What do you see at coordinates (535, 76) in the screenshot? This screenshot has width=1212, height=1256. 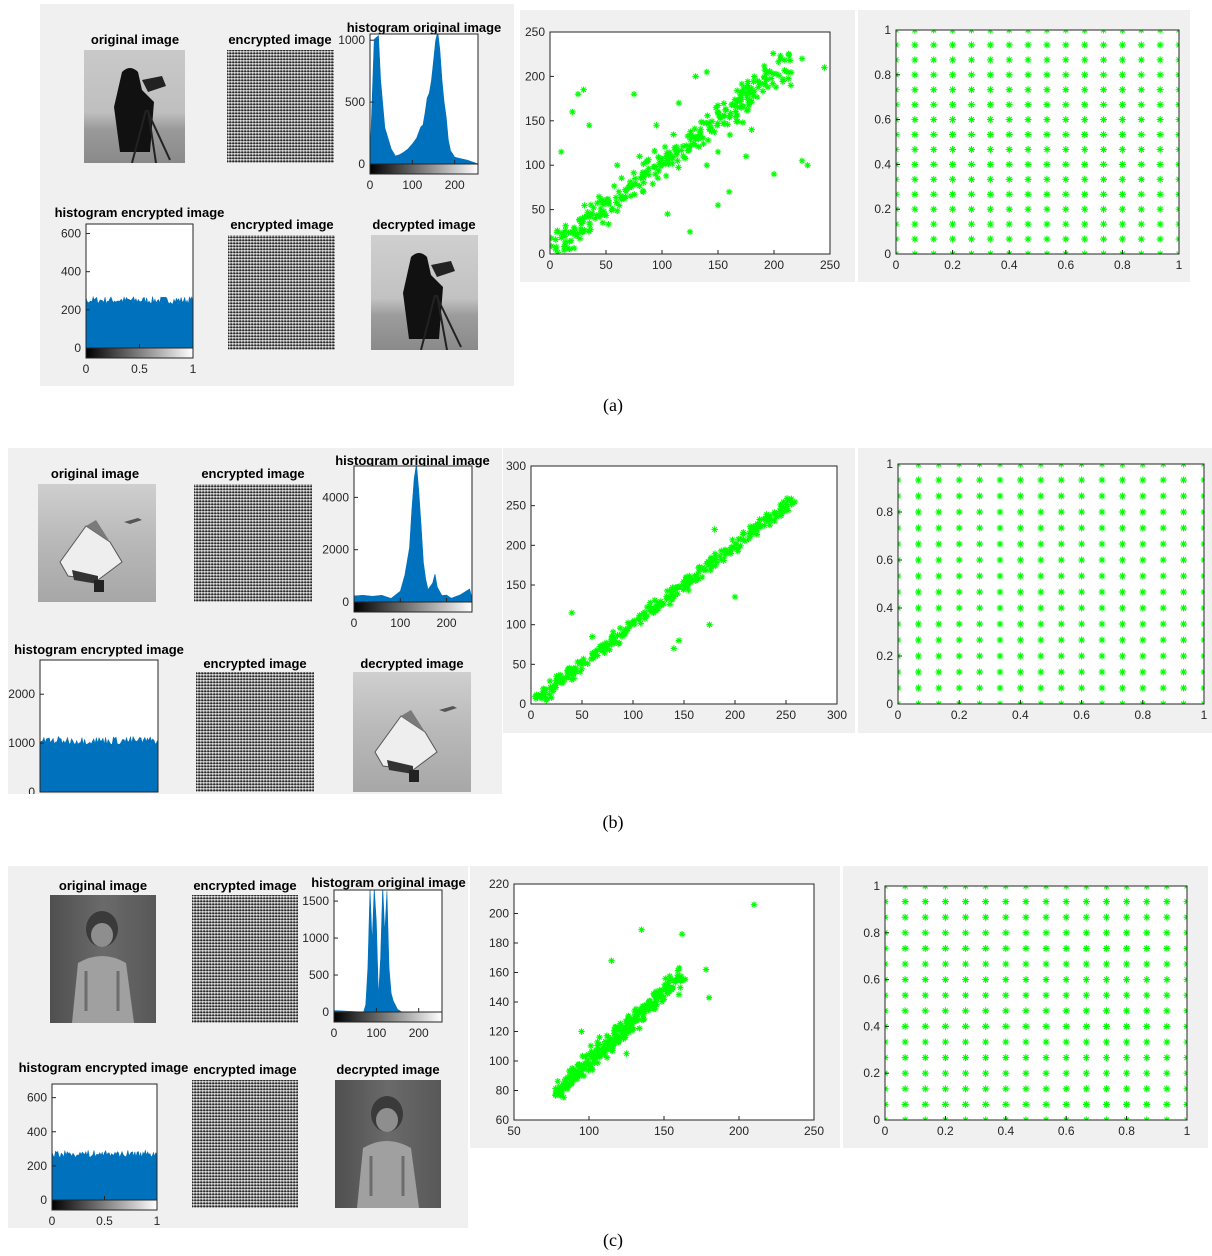 I see `y-tick-label: 200` at bounding box center [535, 76].